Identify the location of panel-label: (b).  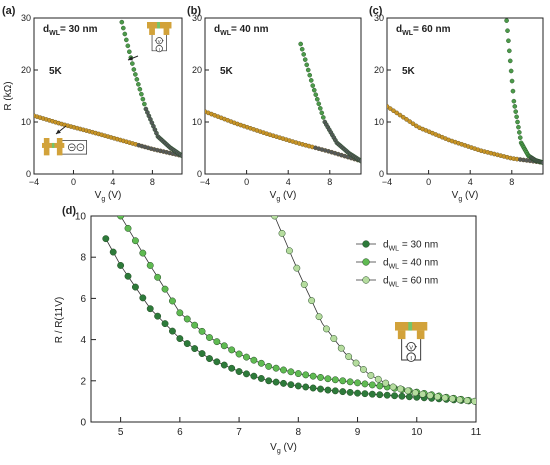
(194, 11).